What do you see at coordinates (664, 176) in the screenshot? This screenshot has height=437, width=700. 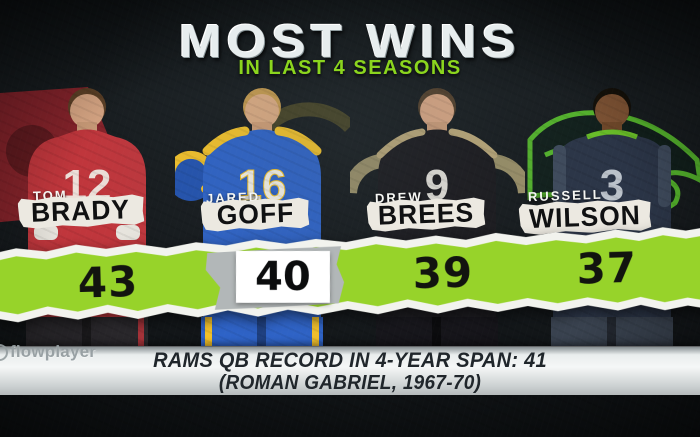 I see `side-panel-right` at bounding box center [664, 176].